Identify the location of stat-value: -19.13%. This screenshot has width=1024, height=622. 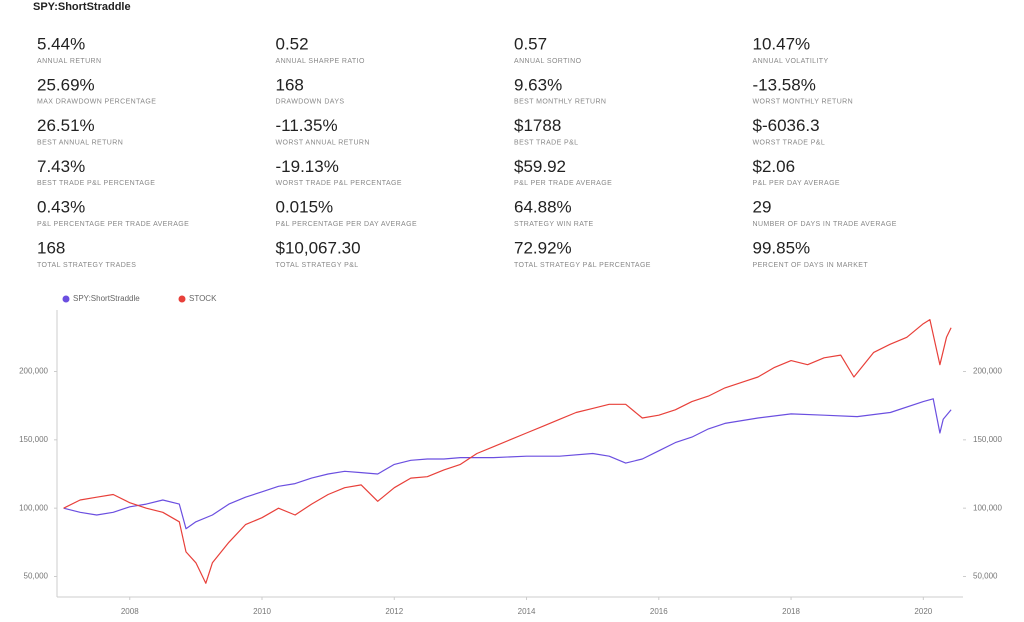
(307, 166).